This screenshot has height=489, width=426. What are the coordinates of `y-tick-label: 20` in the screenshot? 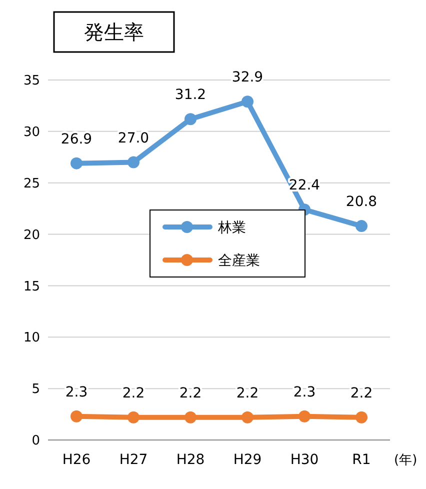 It's located at (31, 235).